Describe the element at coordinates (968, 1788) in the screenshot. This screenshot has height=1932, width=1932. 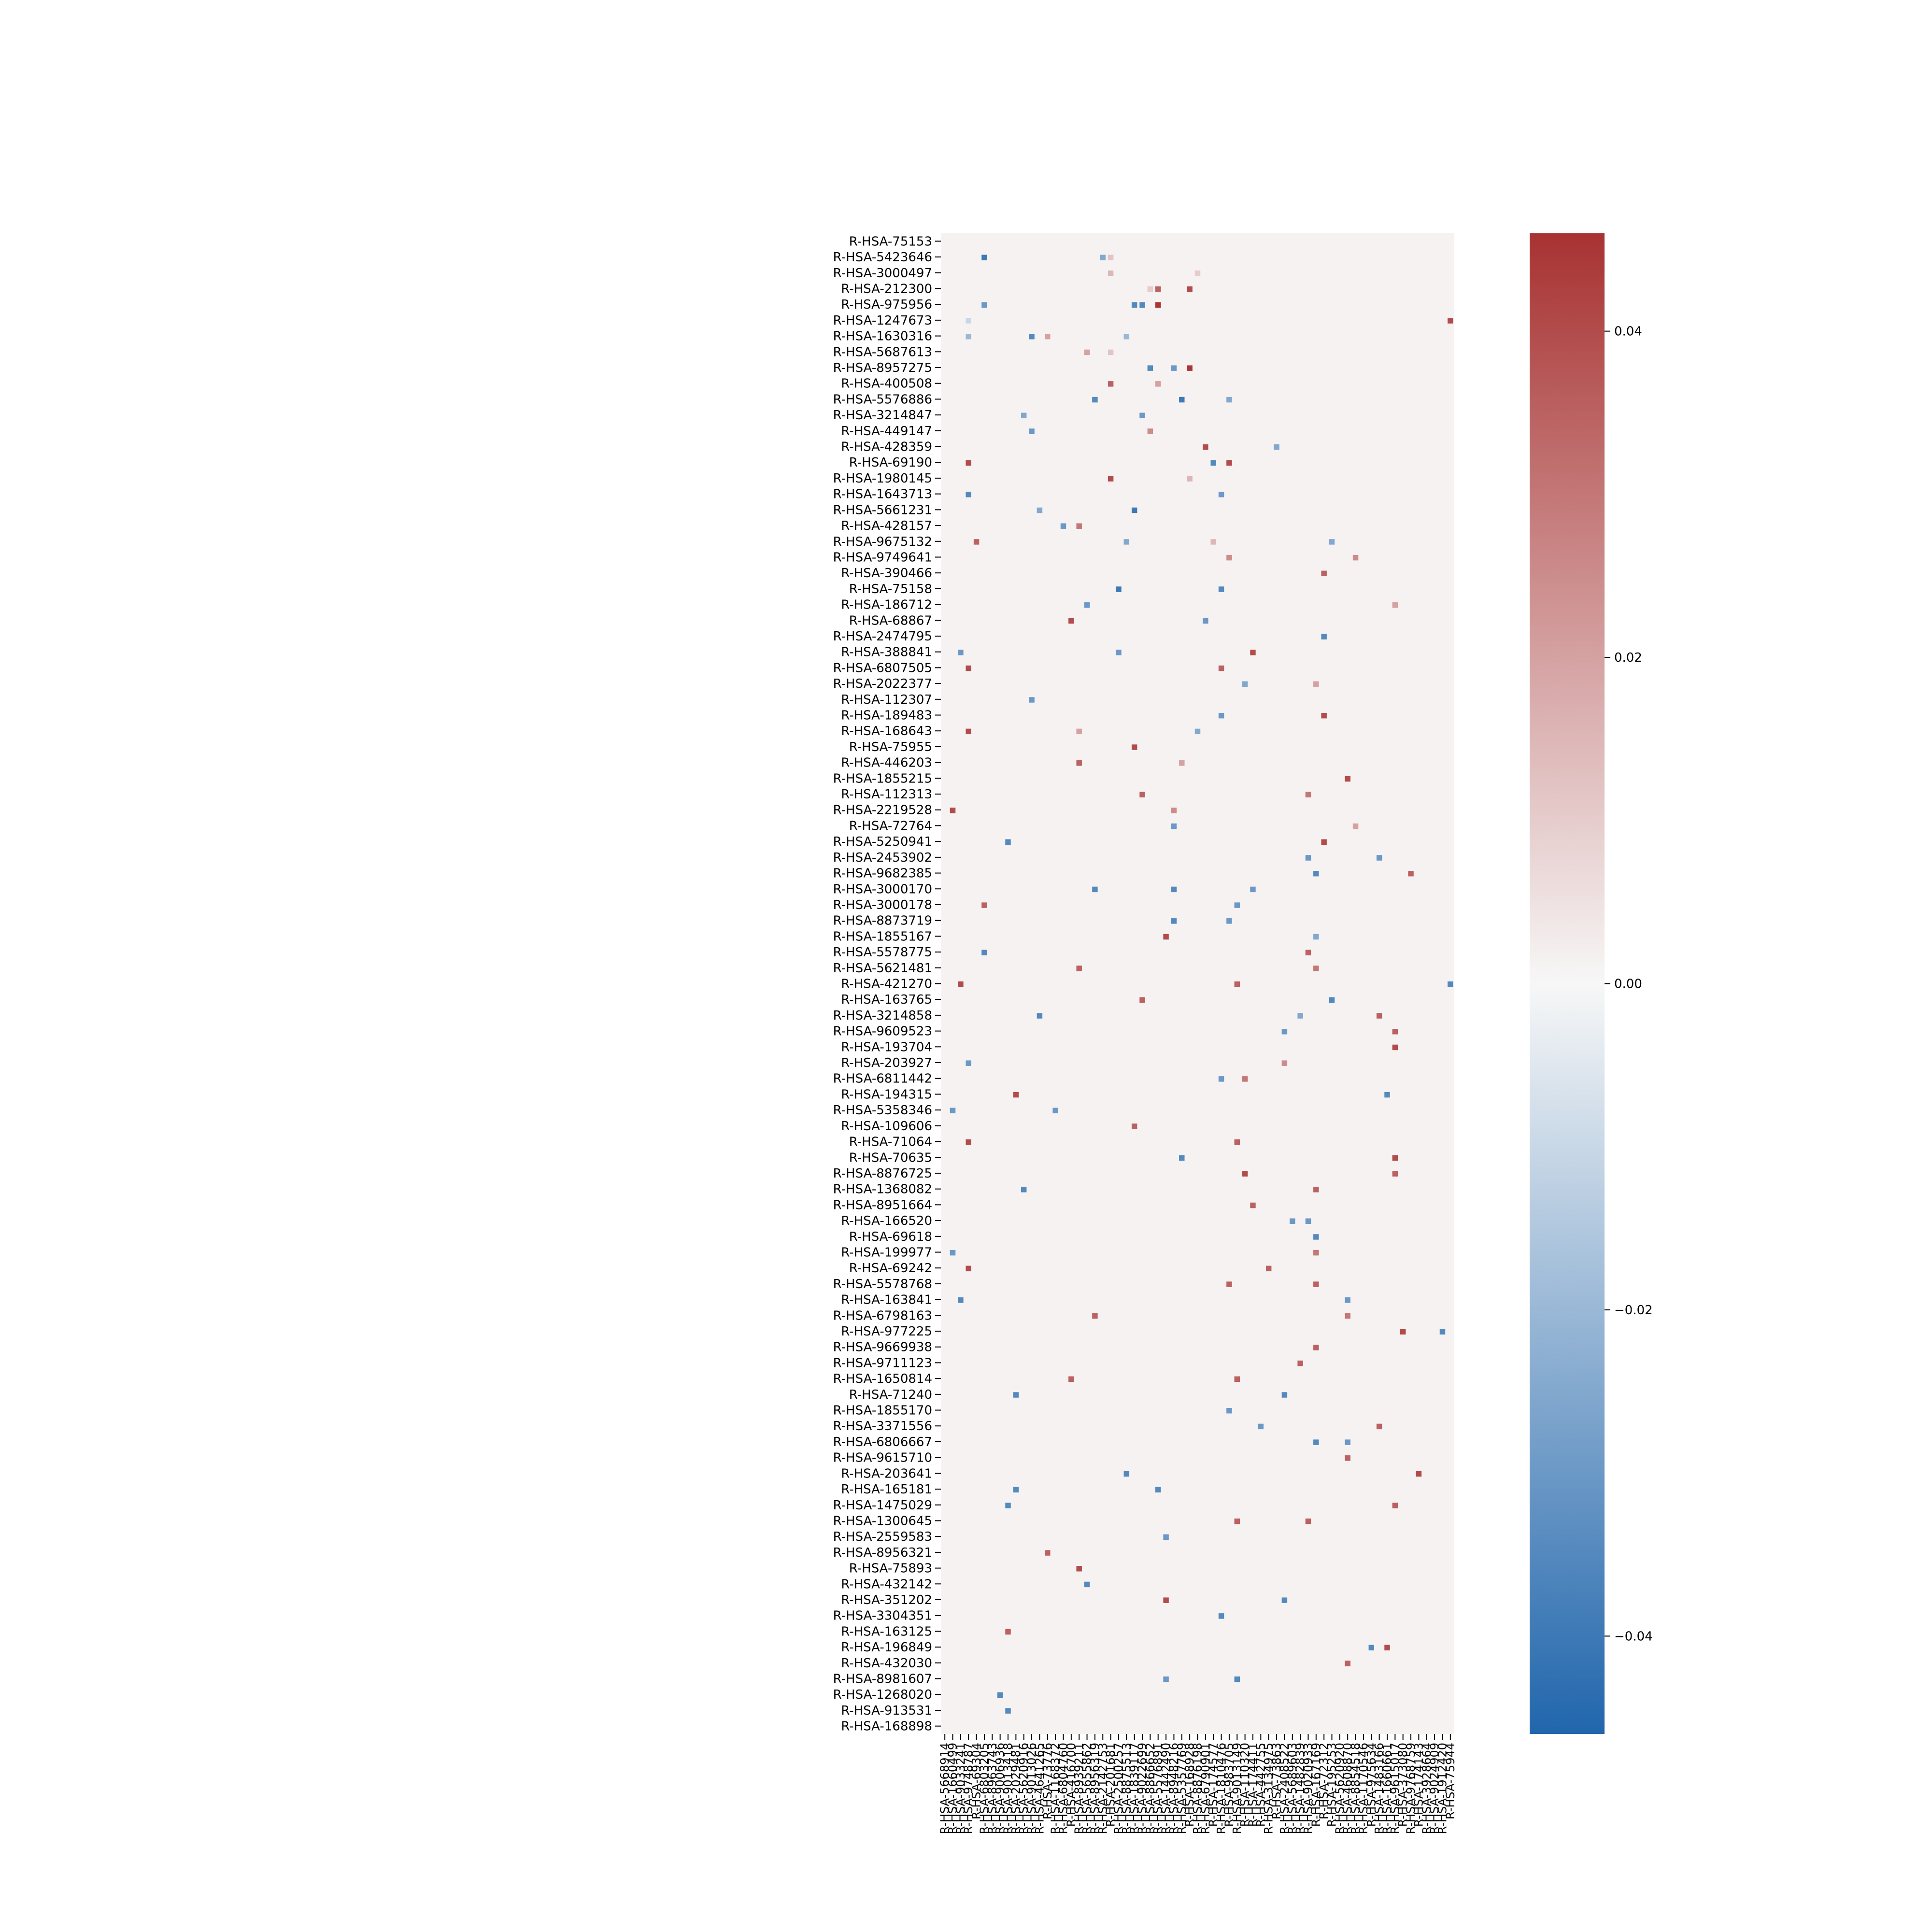
I see `x-tick-label: R-HSA-9748787` at that location.